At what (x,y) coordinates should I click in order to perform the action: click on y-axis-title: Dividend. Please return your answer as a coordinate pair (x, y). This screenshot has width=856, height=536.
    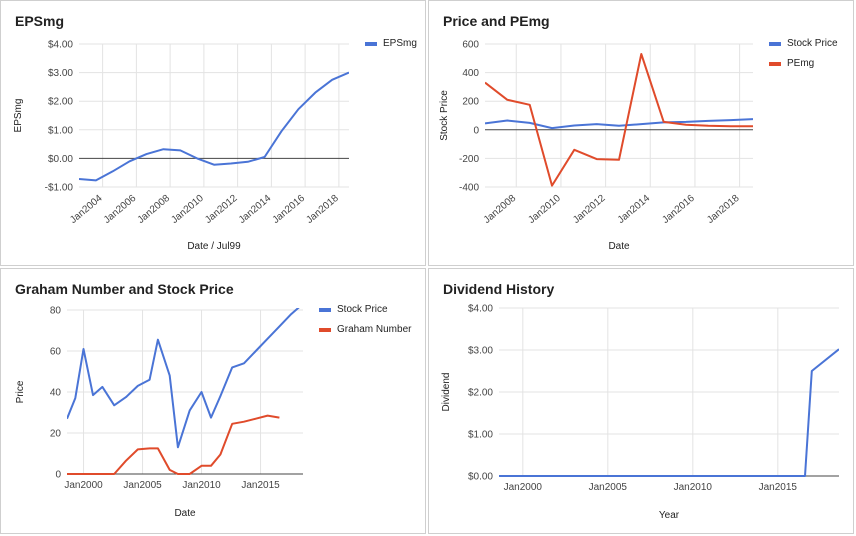
    Looking at the image, I should click on (446, 392).